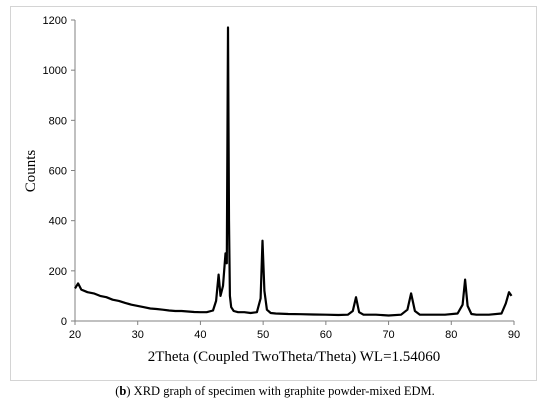 The width and height of the screenshot is (550, 406). Describe the element at coordinates (263, 335) in the screenshot. I see `x-tick-label: 50` at that location.